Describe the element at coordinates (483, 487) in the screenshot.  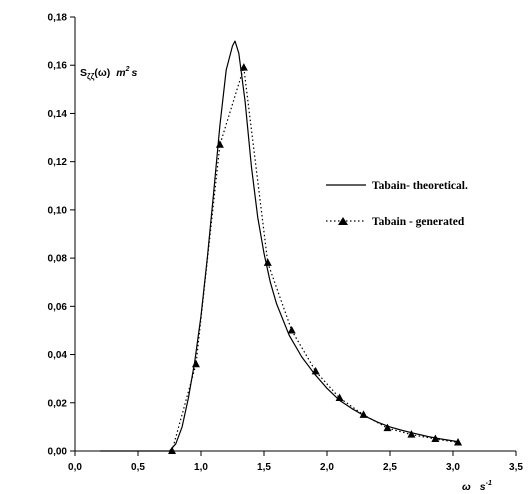
I see `x-axis-label-unit: s` at that location.